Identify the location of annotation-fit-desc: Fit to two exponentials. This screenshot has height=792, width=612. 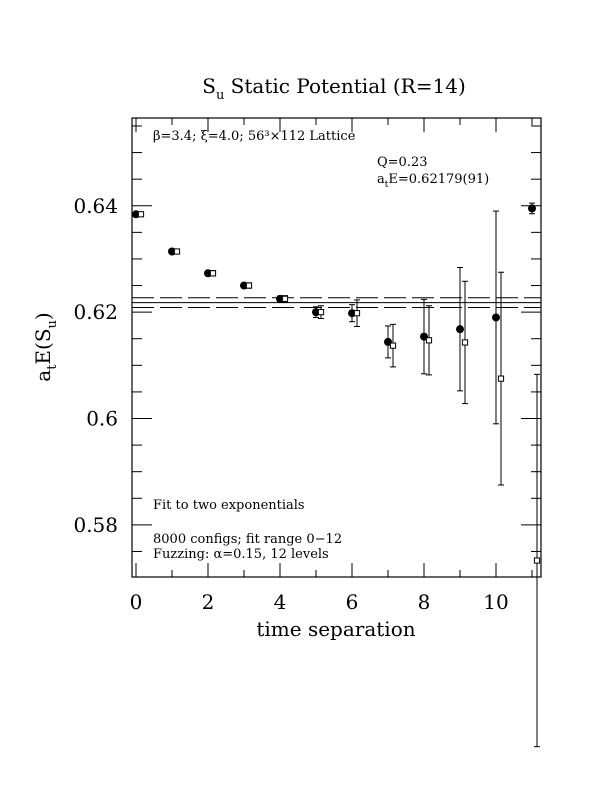
(229, 505).